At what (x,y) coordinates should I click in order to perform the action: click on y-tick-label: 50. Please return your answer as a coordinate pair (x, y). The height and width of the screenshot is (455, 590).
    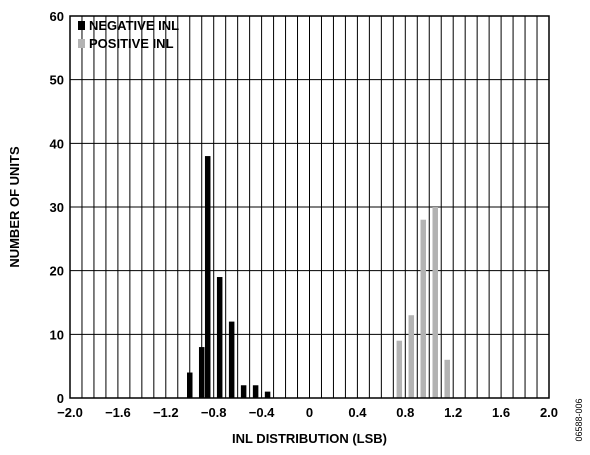
    Looking at the image, I should click on (57, 80).